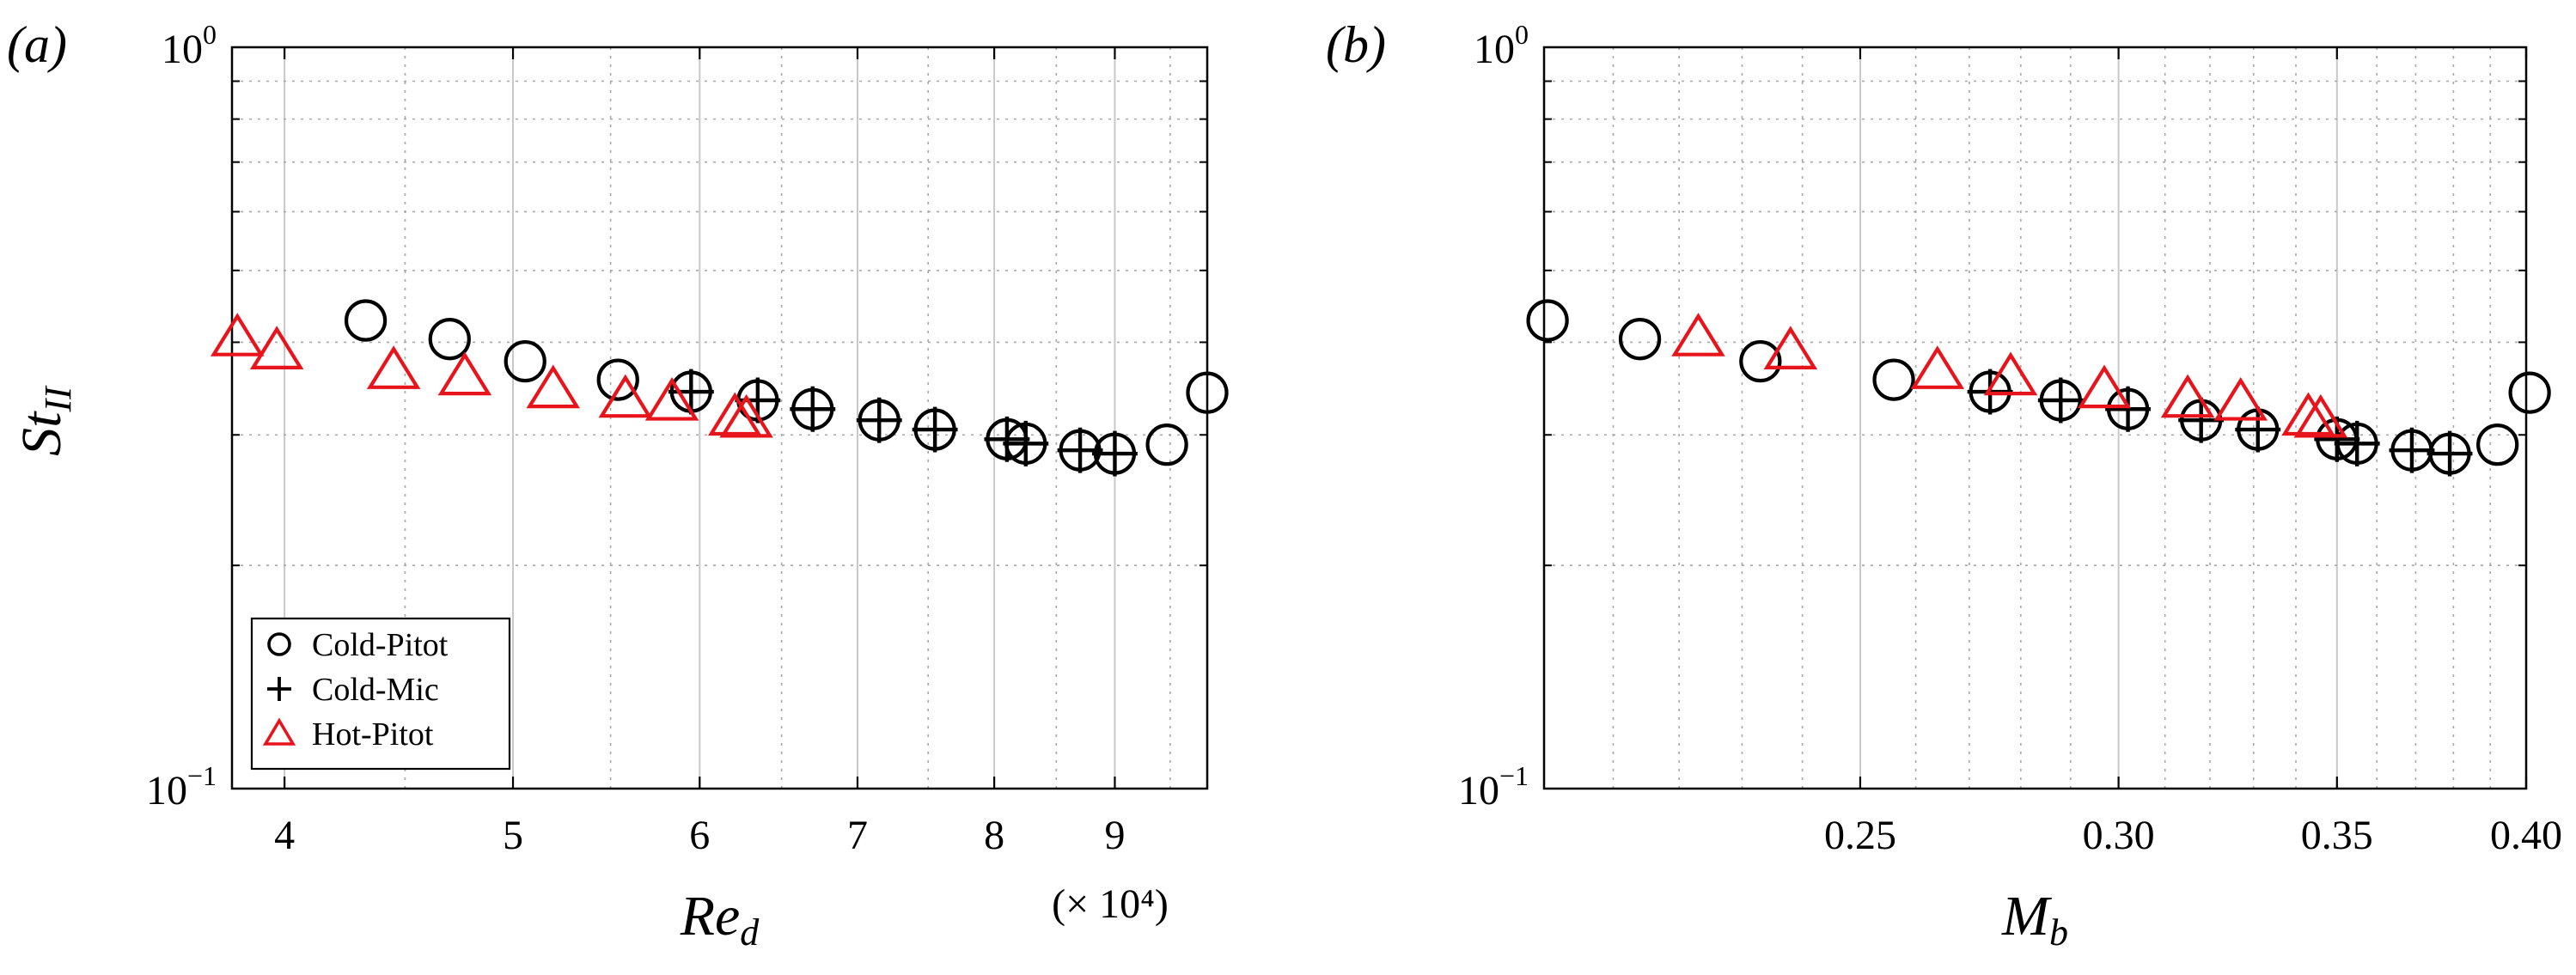 The height and width of the screenshot is (975, 2576). Describe the element at coordinates (903, 423) in the screenshot. I see `series-cold-mic` at that location.